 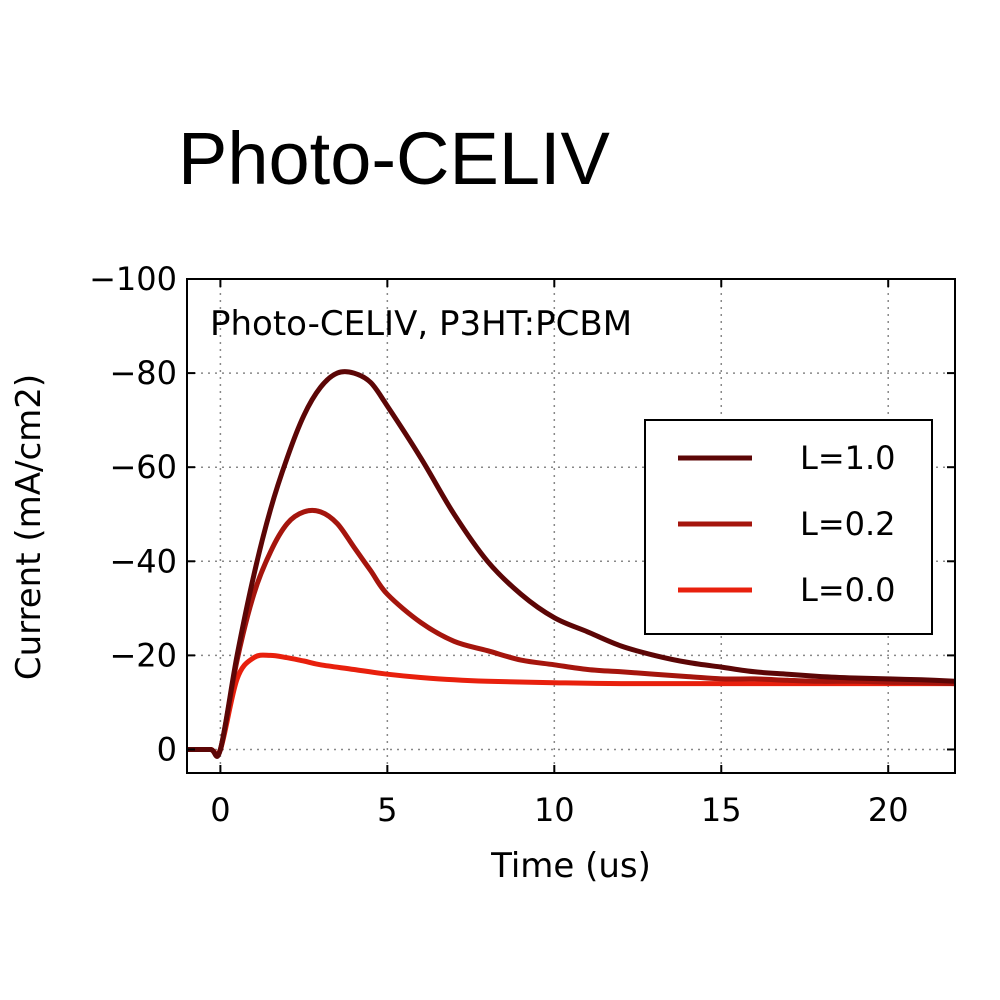 I want to click on y-axis-title: Current (mA/cm2), so click(x=29, y=527).